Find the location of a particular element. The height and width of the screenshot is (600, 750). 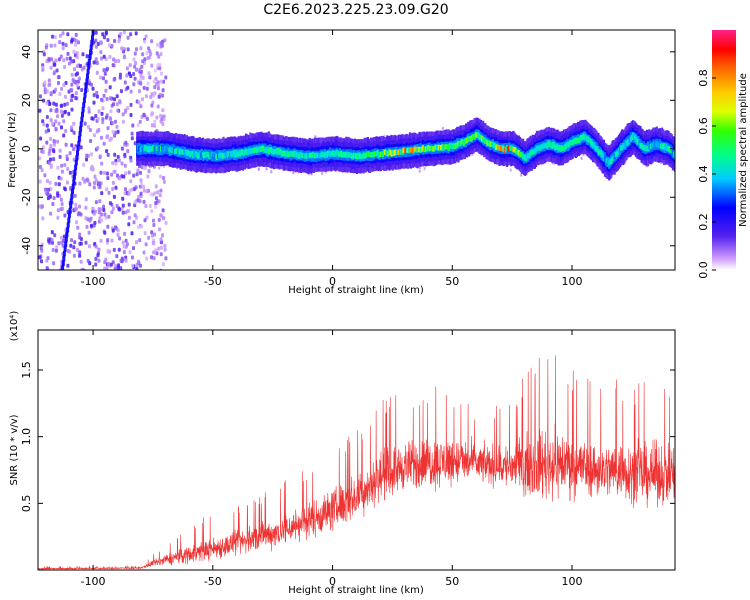

chart-title: C2E6.2023.225.23.09.G20 is located at coordinates (355, 10).